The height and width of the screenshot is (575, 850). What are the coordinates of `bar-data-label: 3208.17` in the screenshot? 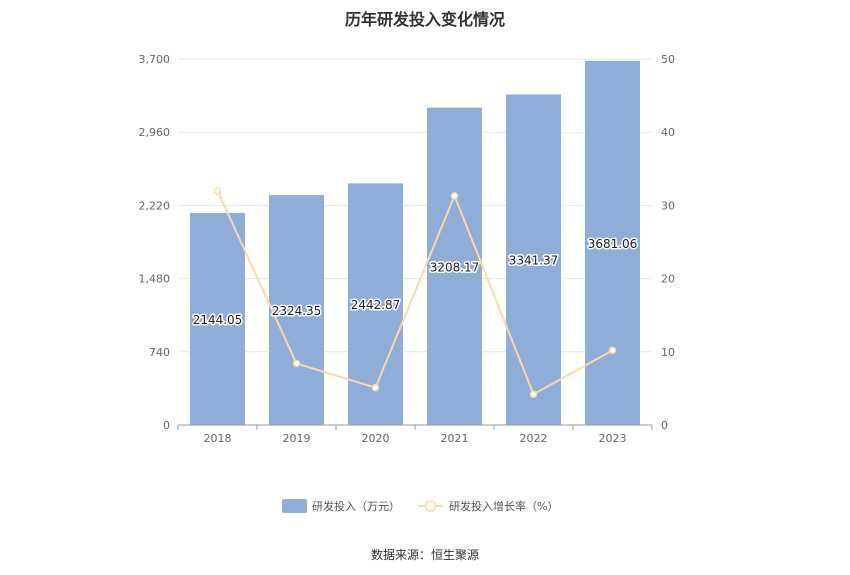 It's located at (455, 267).